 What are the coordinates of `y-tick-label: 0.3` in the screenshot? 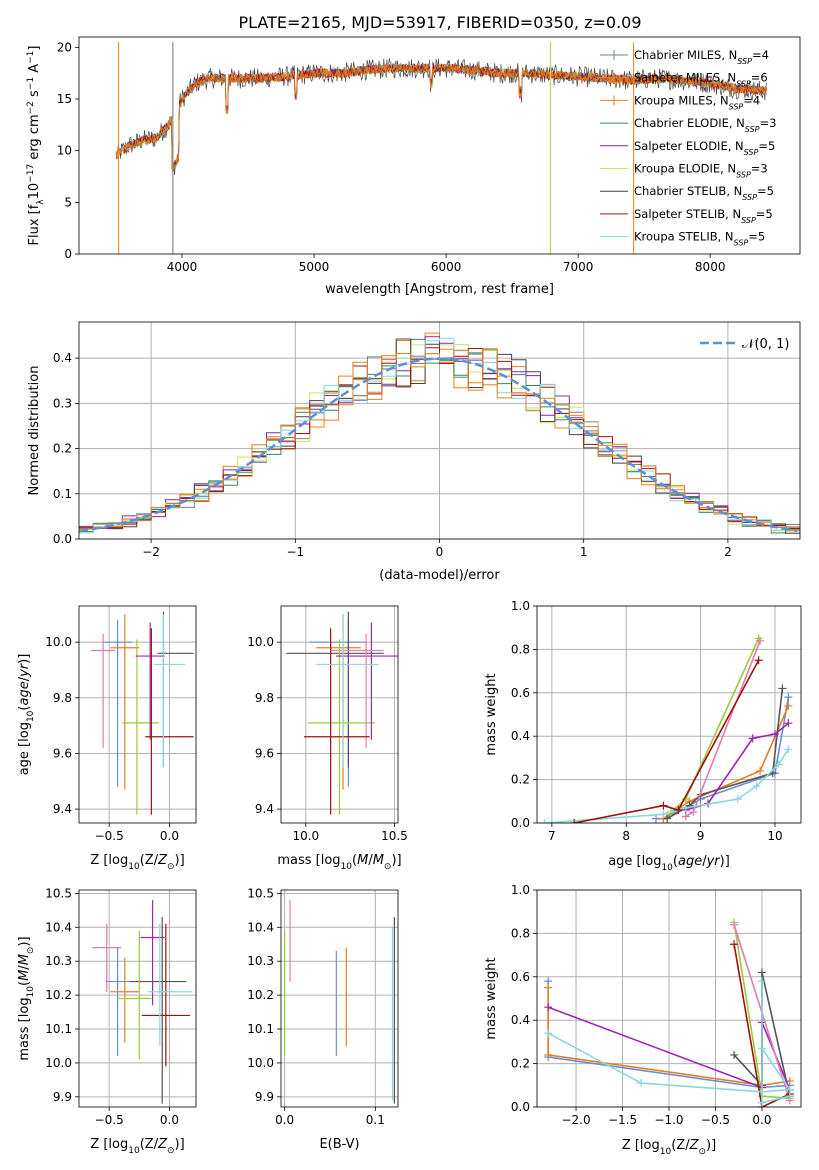 It's located at (62, 403).